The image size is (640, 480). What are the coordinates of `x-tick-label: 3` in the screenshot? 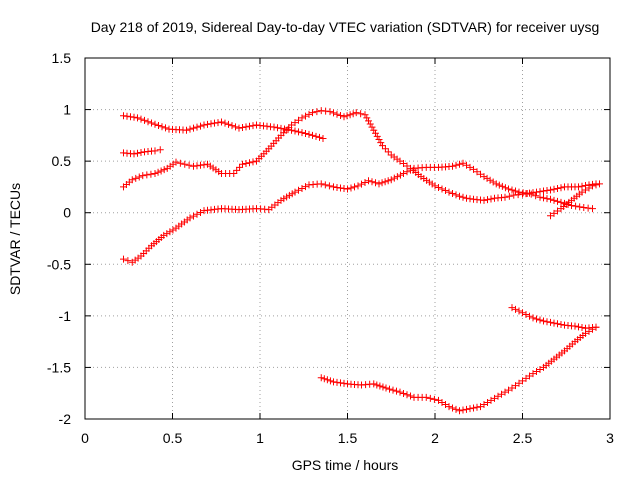 It's located at (610, 438).